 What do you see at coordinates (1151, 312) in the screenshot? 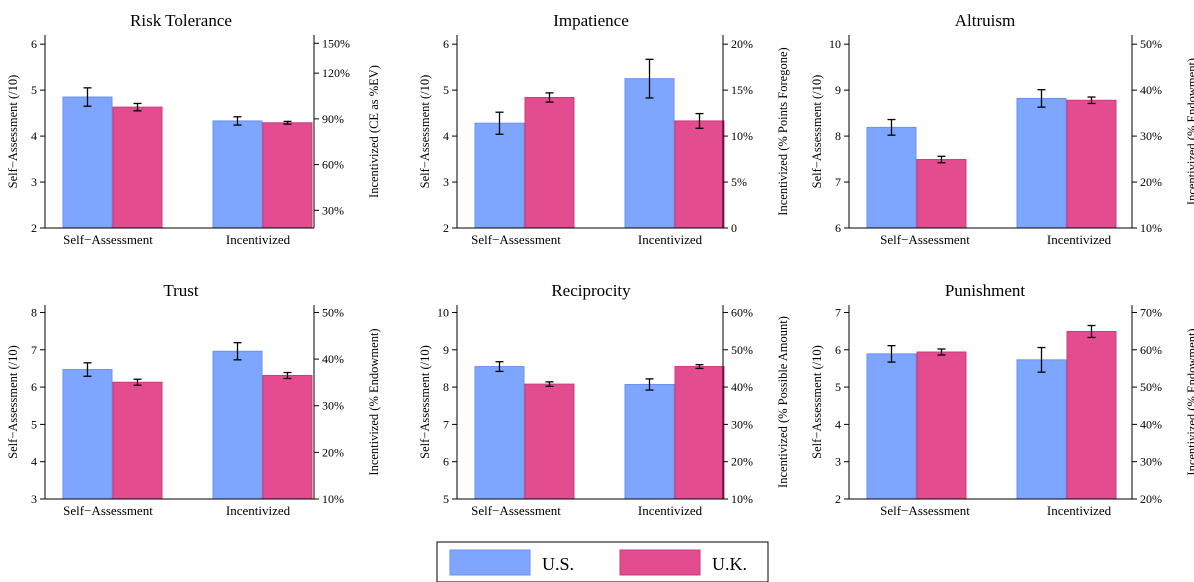
I see `right-tick-label: 70%` at bounding box center [1151, 312].